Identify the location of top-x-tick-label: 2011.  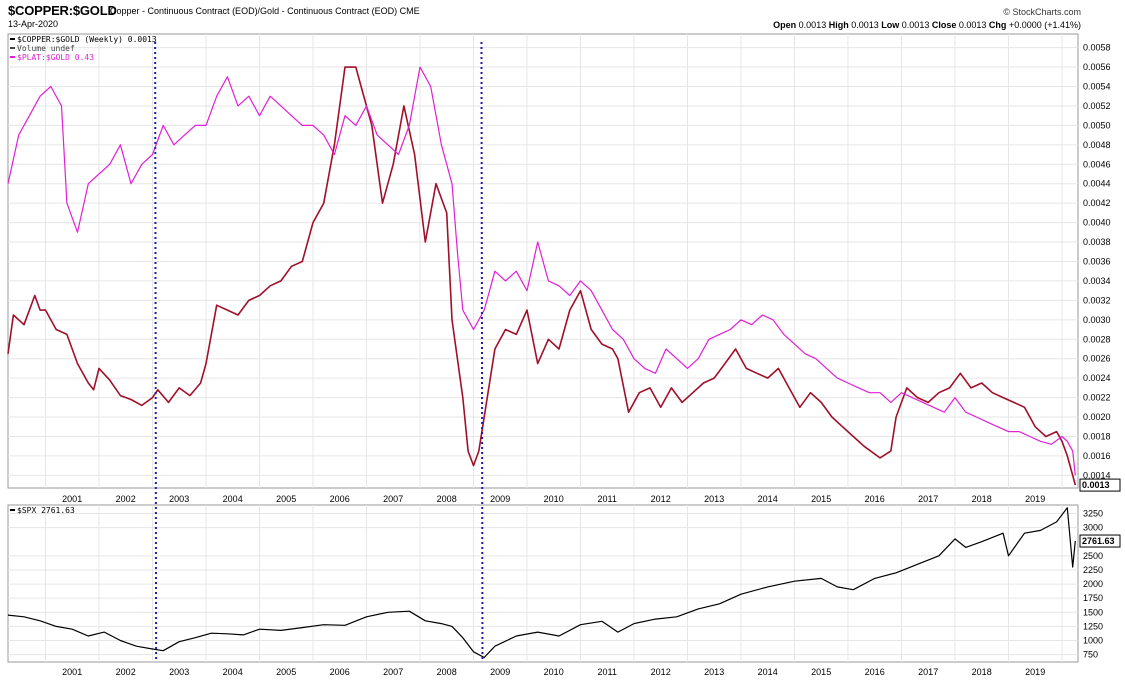
(607, 499).